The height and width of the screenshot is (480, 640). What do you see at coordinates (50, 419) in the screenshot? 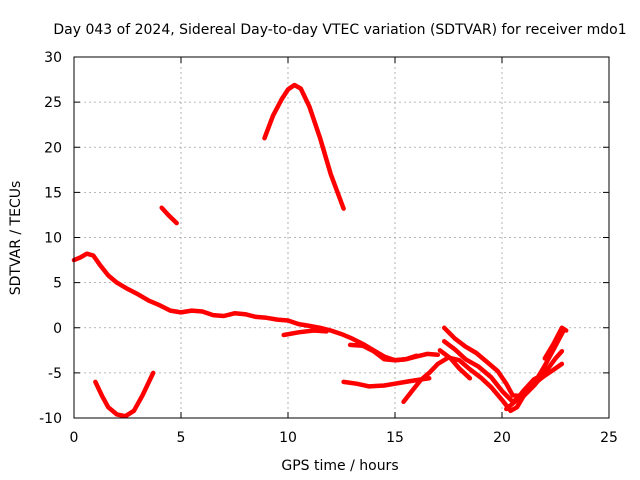
I see `y-tick-label: -10` at bounding box center [50, 419].